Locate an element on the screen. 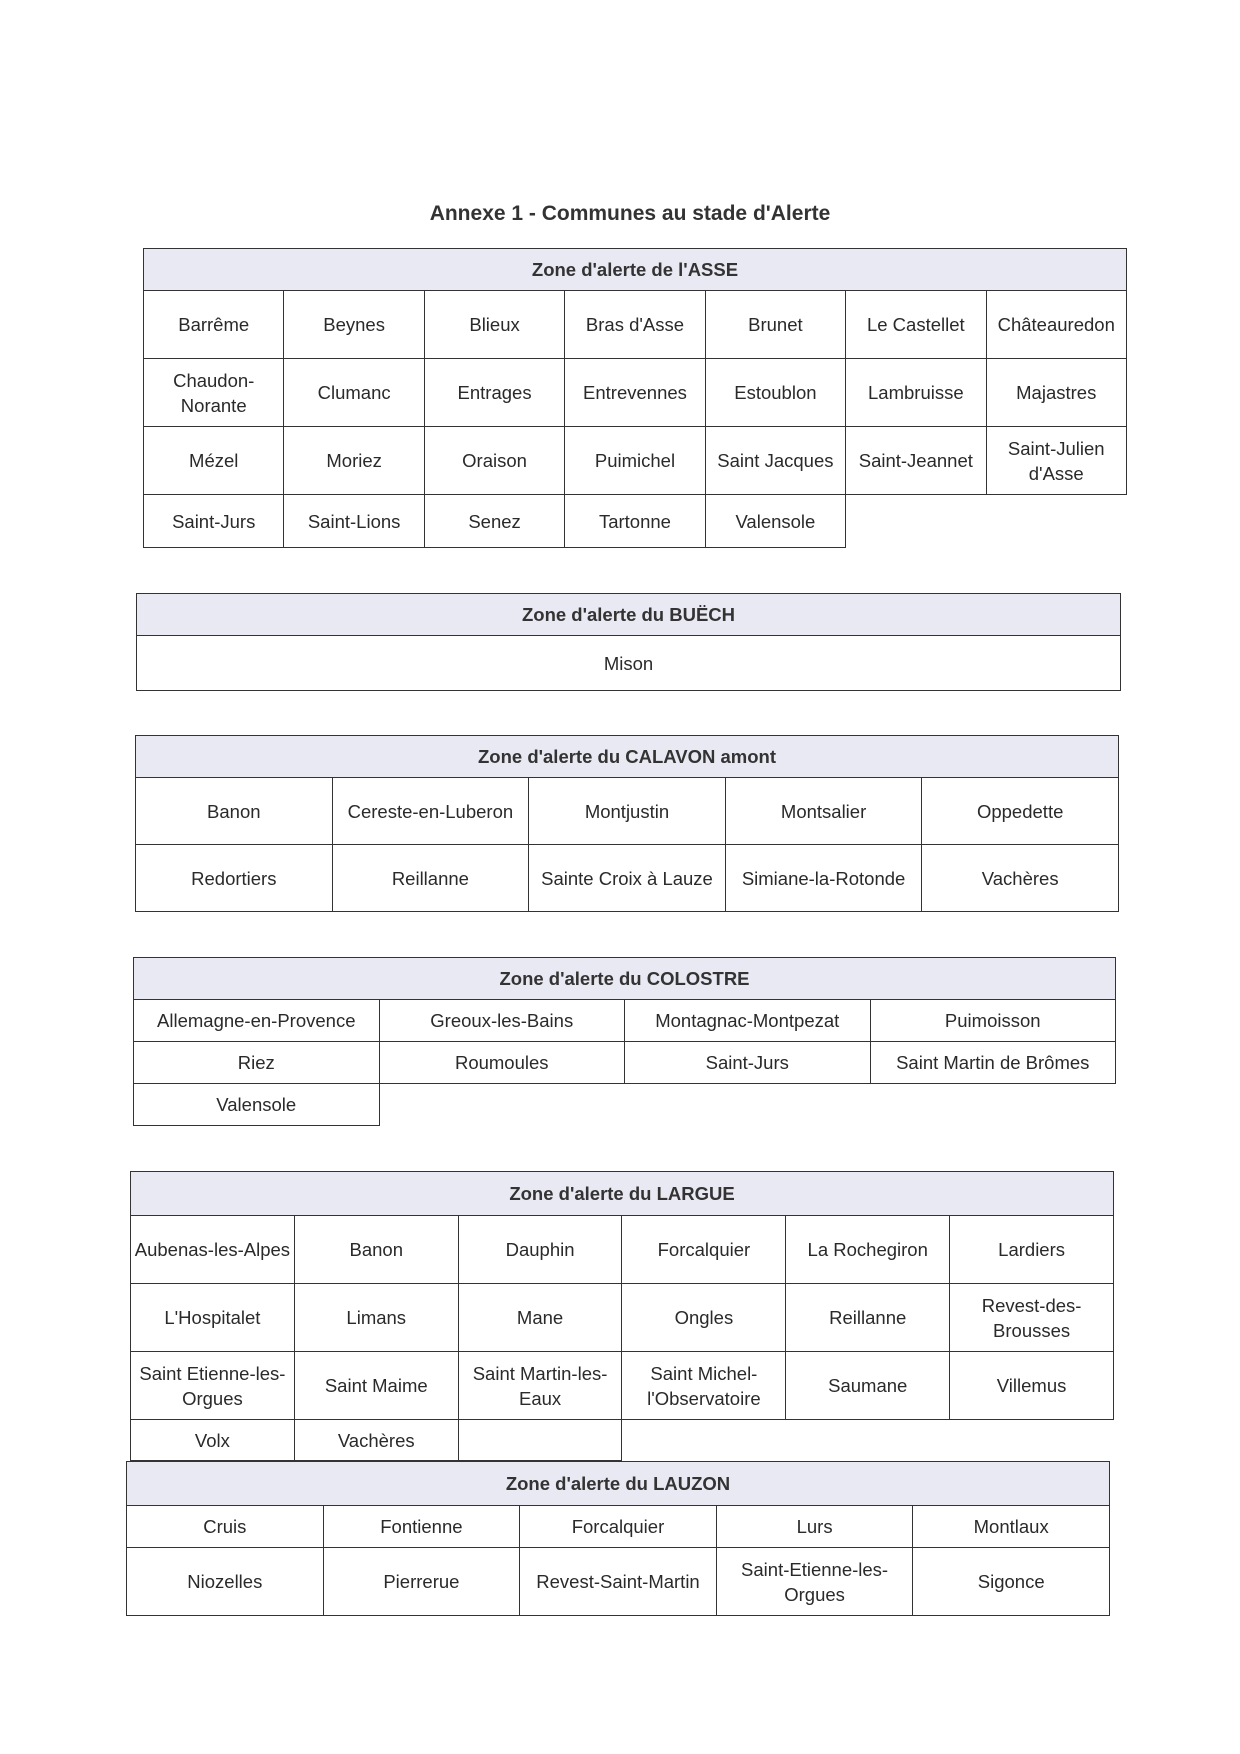 The height and width of the screenshot is (1754, 1240). commune-cell: Châteauredon is located at coordinates (1056, 324).